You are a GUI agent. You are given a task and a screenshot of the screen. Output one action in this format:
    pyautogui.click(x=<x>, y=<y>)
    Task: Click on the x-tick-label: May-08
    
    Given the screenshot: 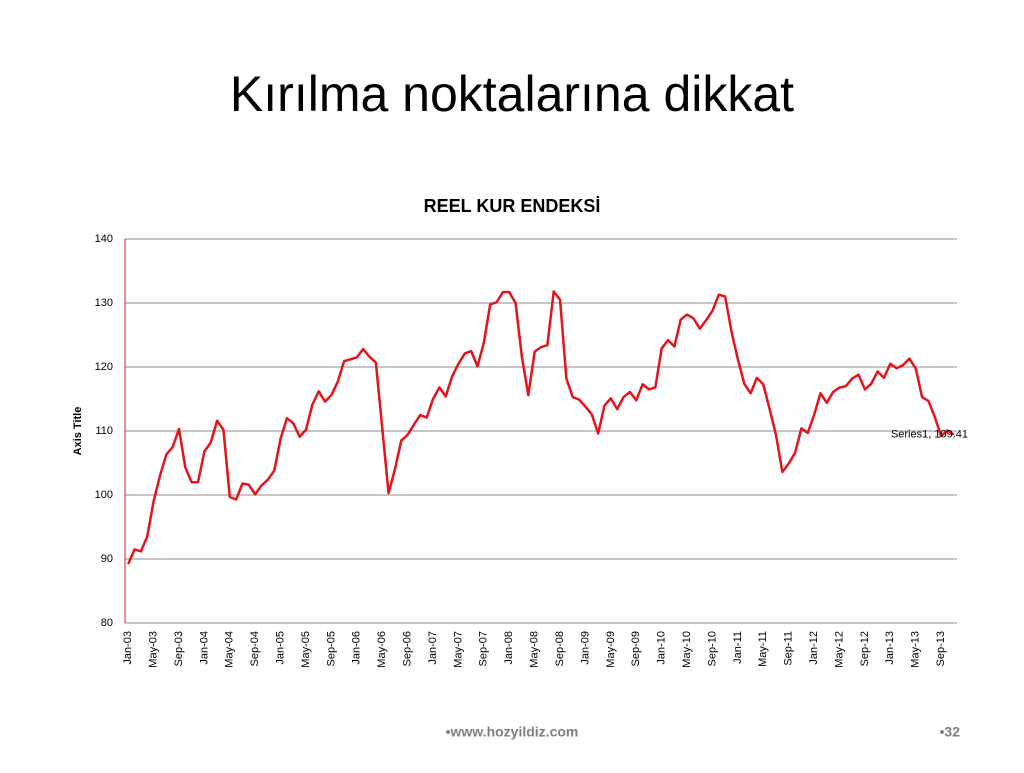 What is the action you would take?
    pyautogui.click(x=535, y=649)
    